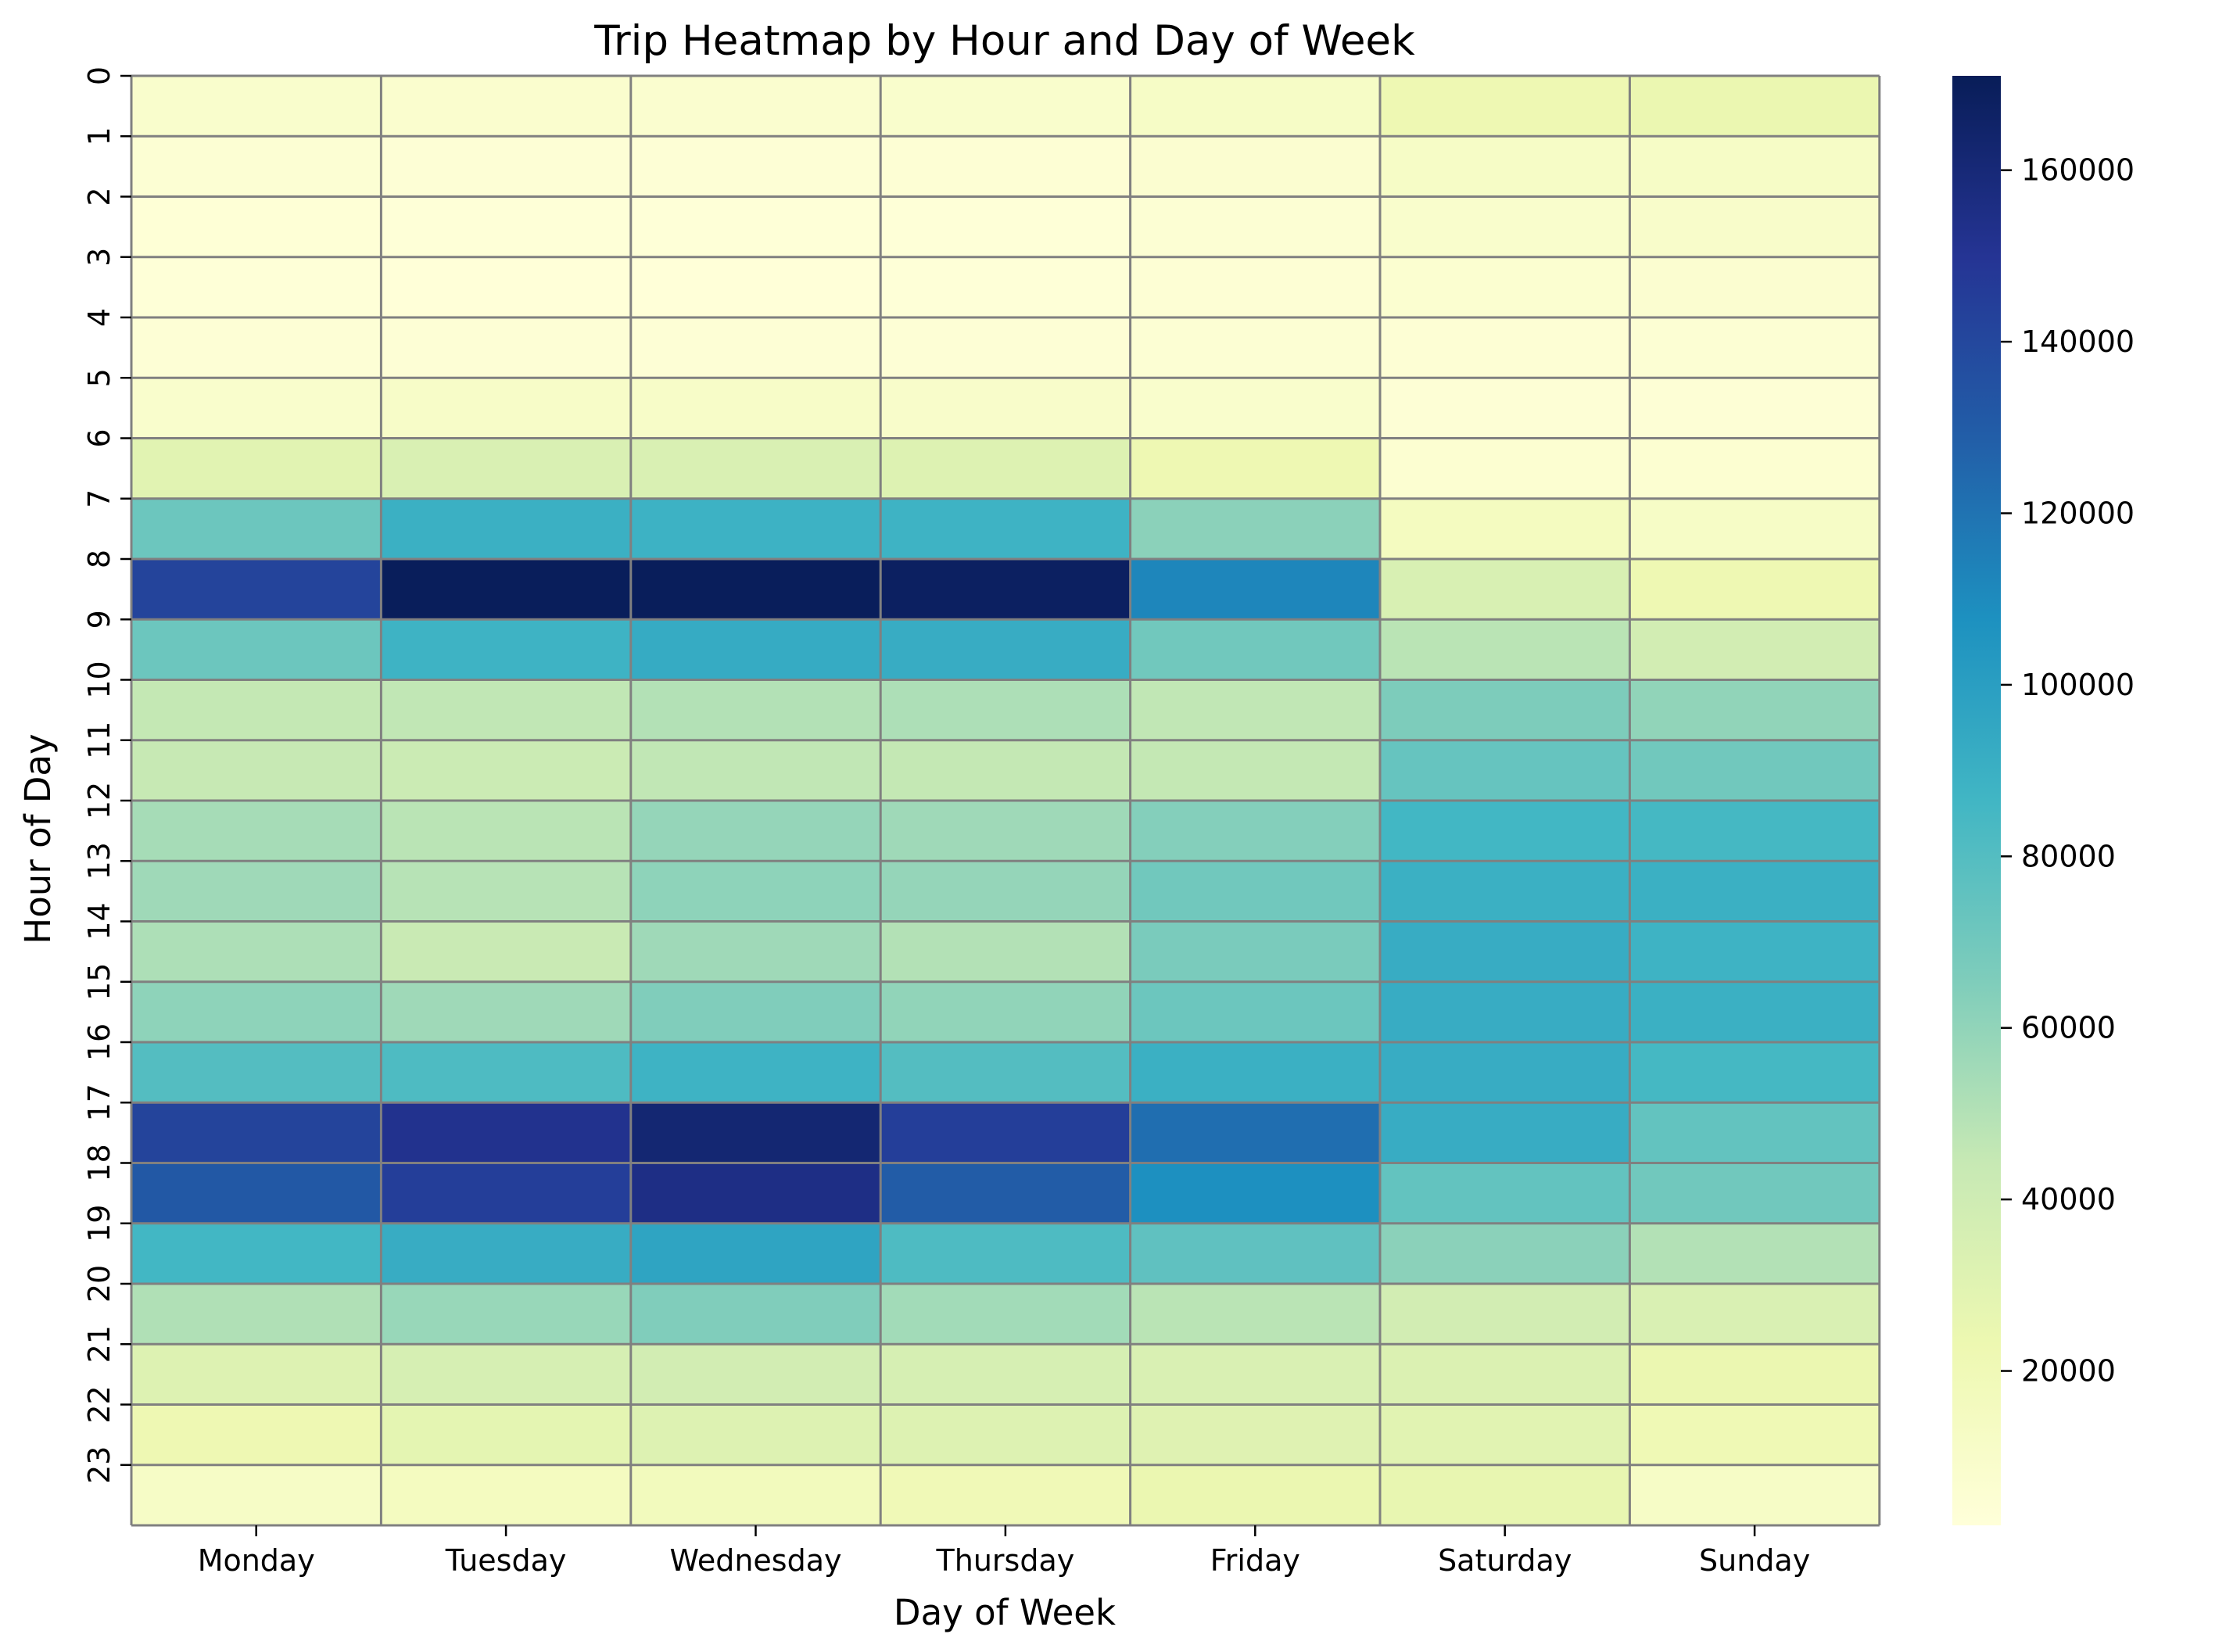 The height and width of the screenshot is (1652, 2226). What do you see at coordinates (99, 800) in the screenshot?
I see `y-tick-label: 12` at bounding box center [99, 800].